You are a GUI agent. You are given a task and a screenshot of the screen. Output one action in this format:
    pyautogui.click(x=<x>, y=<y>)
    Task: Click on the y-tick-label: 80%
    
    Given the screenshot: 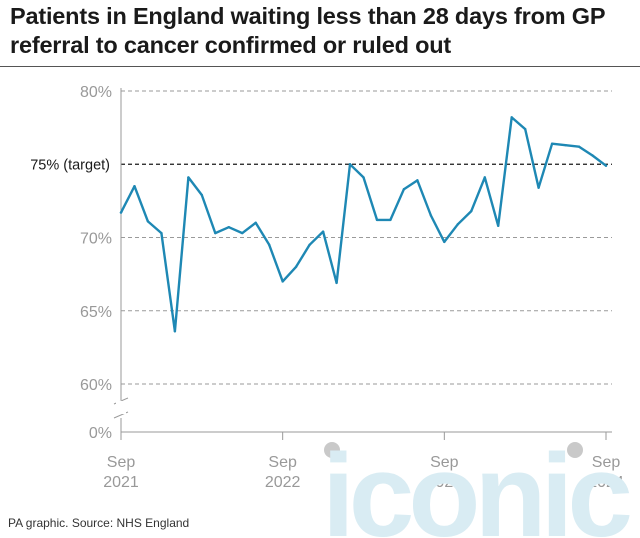 What is the action you would take?
    pyautogui.click(x=96, y=92)
    